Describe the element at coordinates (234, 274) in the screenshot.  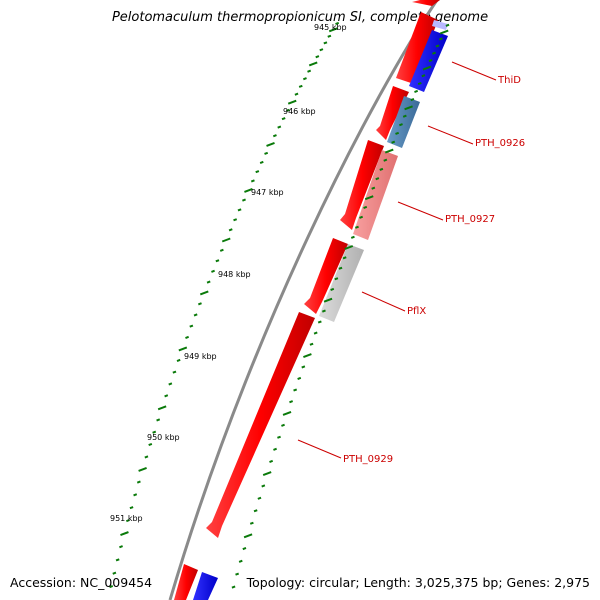
I see `tick-label-948: 948 kbp` at that location.